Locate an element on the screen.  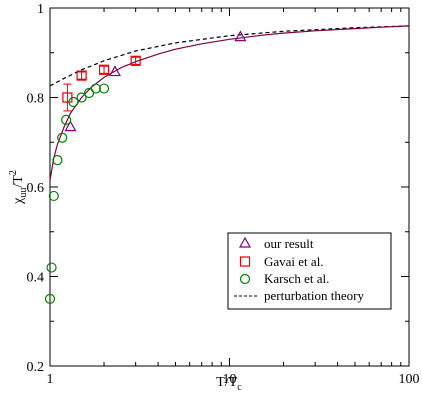
y-tick-label: 0.2 is located at coordinates (36, 367).